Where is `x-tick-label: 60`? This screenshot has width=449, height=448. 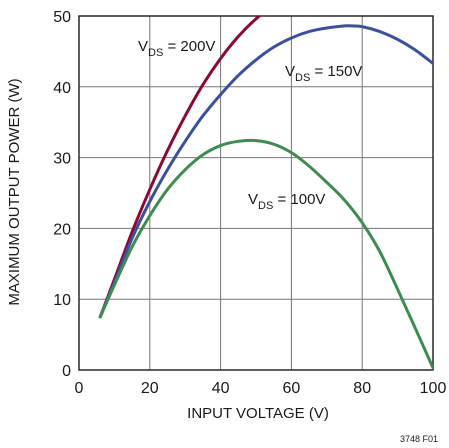 x-tick-label: 60 is located at coordinates (292, 388).